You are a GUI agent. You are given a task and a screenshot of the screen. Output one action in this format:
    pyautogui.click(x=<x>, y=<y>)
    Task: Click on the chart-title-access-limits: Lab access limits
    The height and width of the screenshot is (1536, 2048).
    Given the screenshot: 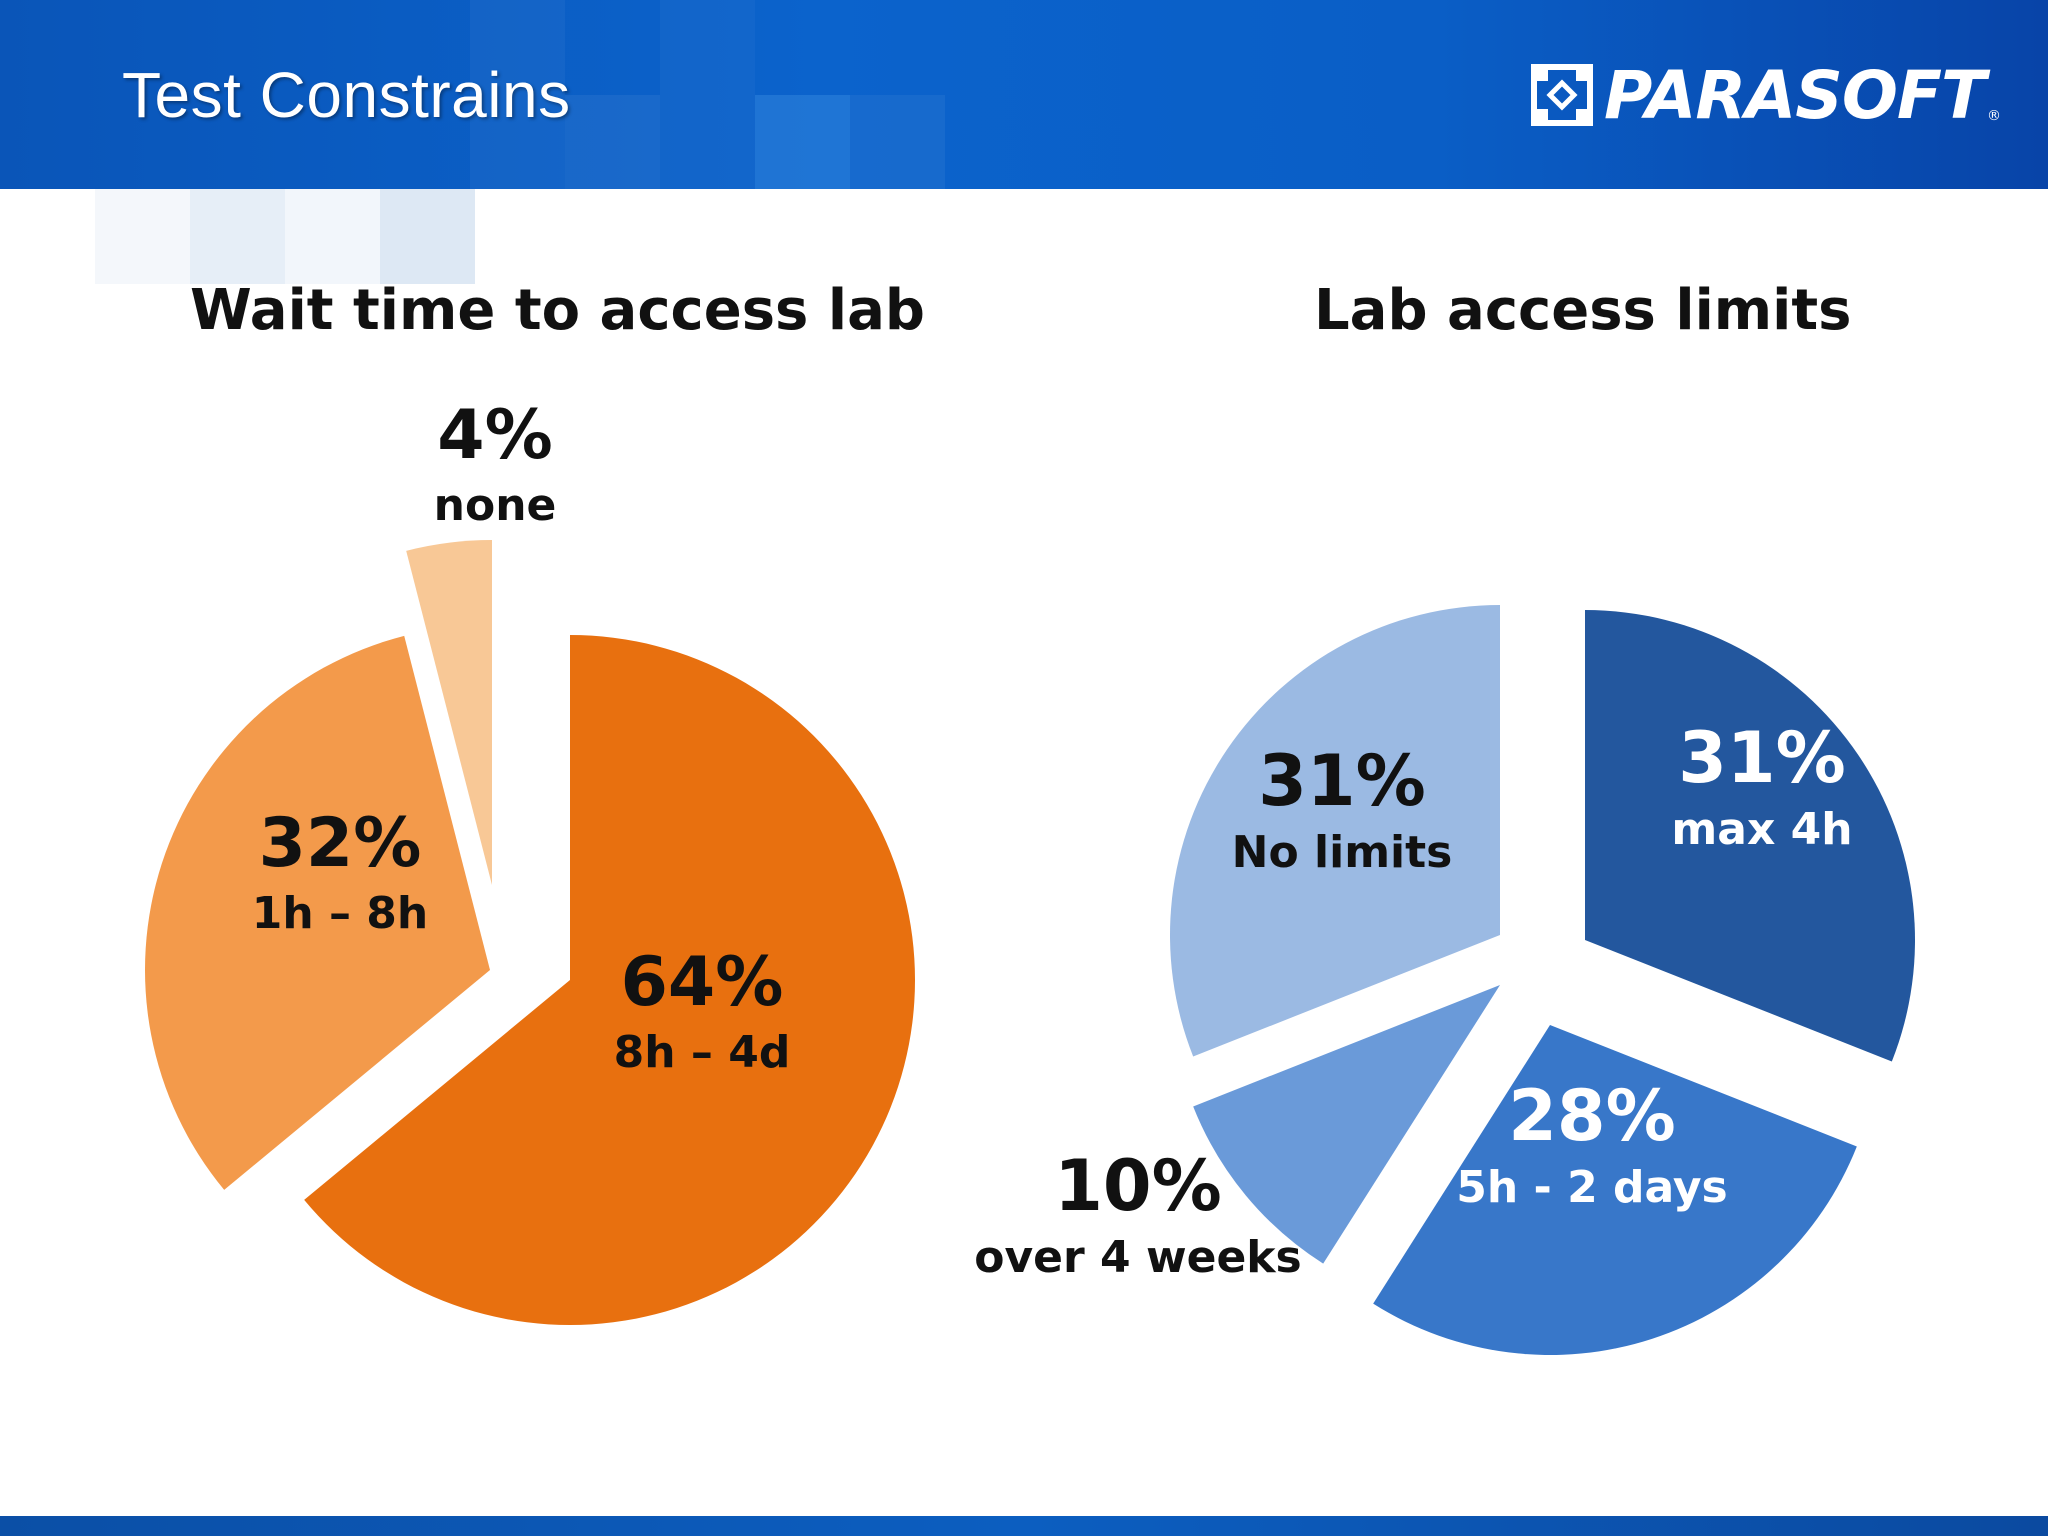 What is the action you would take?
    pyautogui.click(x=1583, y=310)
    